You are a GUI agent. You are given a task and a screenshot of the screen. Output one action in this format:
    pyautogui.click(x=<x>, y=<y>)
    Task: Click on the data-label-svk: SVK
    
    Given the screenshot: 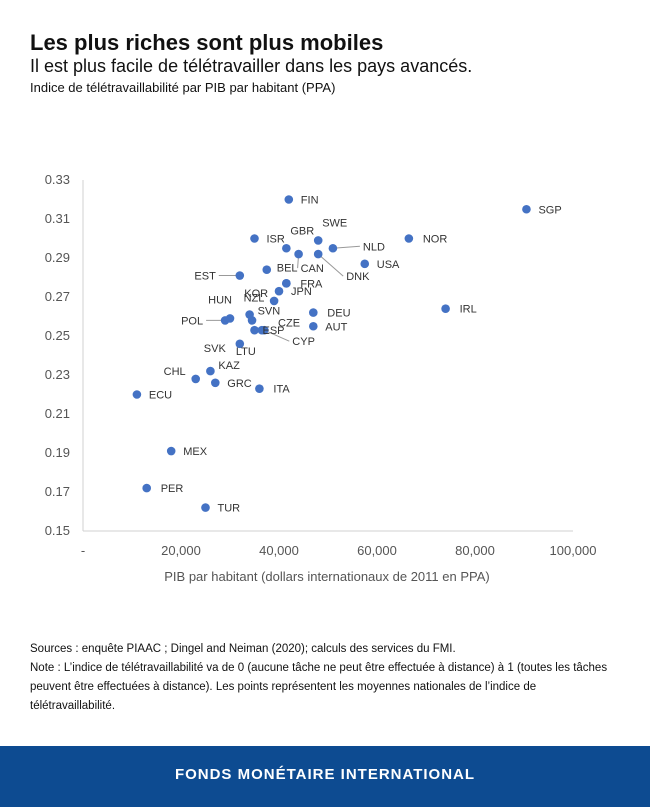 What is the action you would take?
    pyautogui.click(x=215, y=349)
    